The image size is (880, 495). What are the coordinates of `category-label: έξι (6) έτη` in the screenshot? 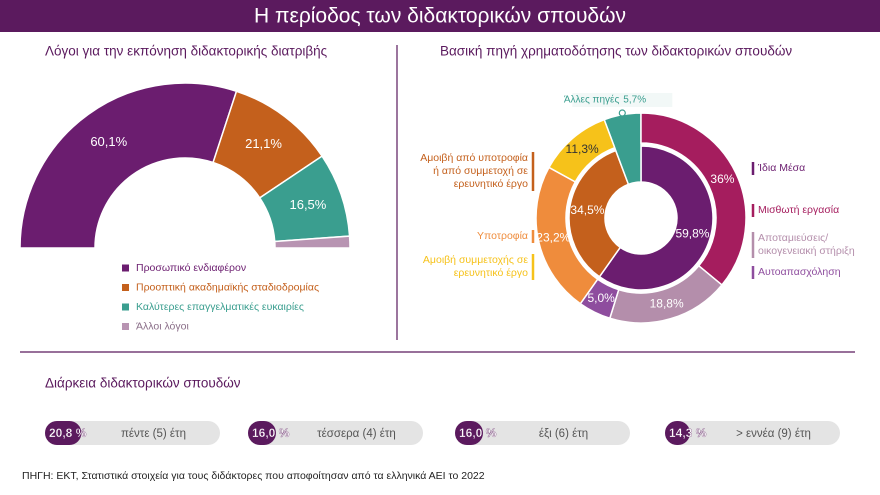 It's located at (563, 434).